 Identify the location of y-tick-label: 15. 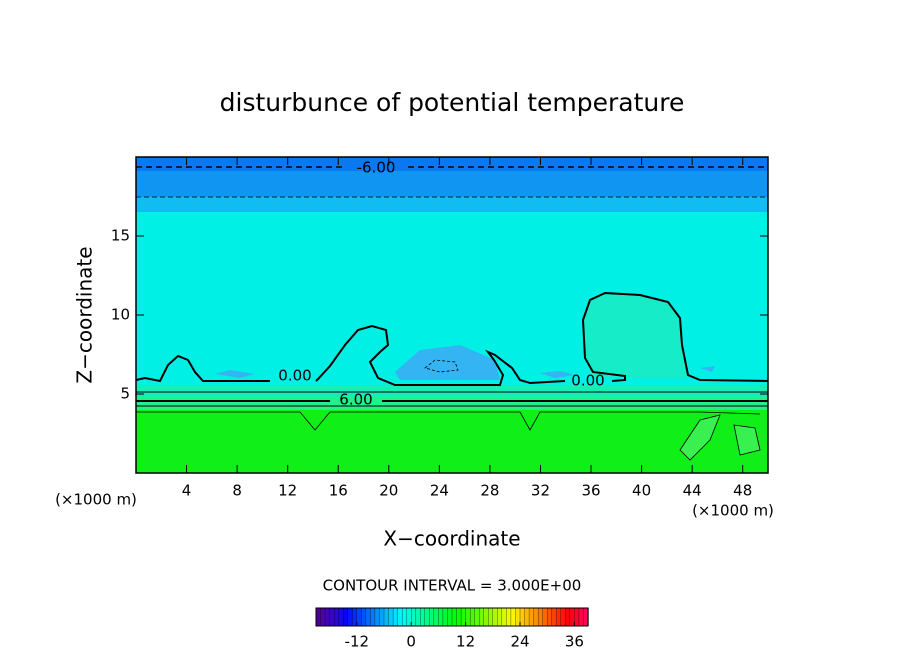
(120, 236).